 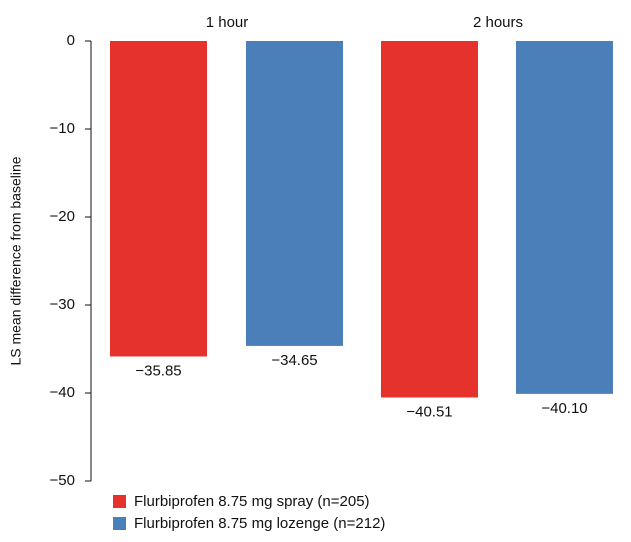 What do you see at coordinates (260, 523) in the screenshot?
I see `legend-label-lozenge: Flurbiprofen 8.75 mg lozenge (n=212)` at bounding box center [260, 523].